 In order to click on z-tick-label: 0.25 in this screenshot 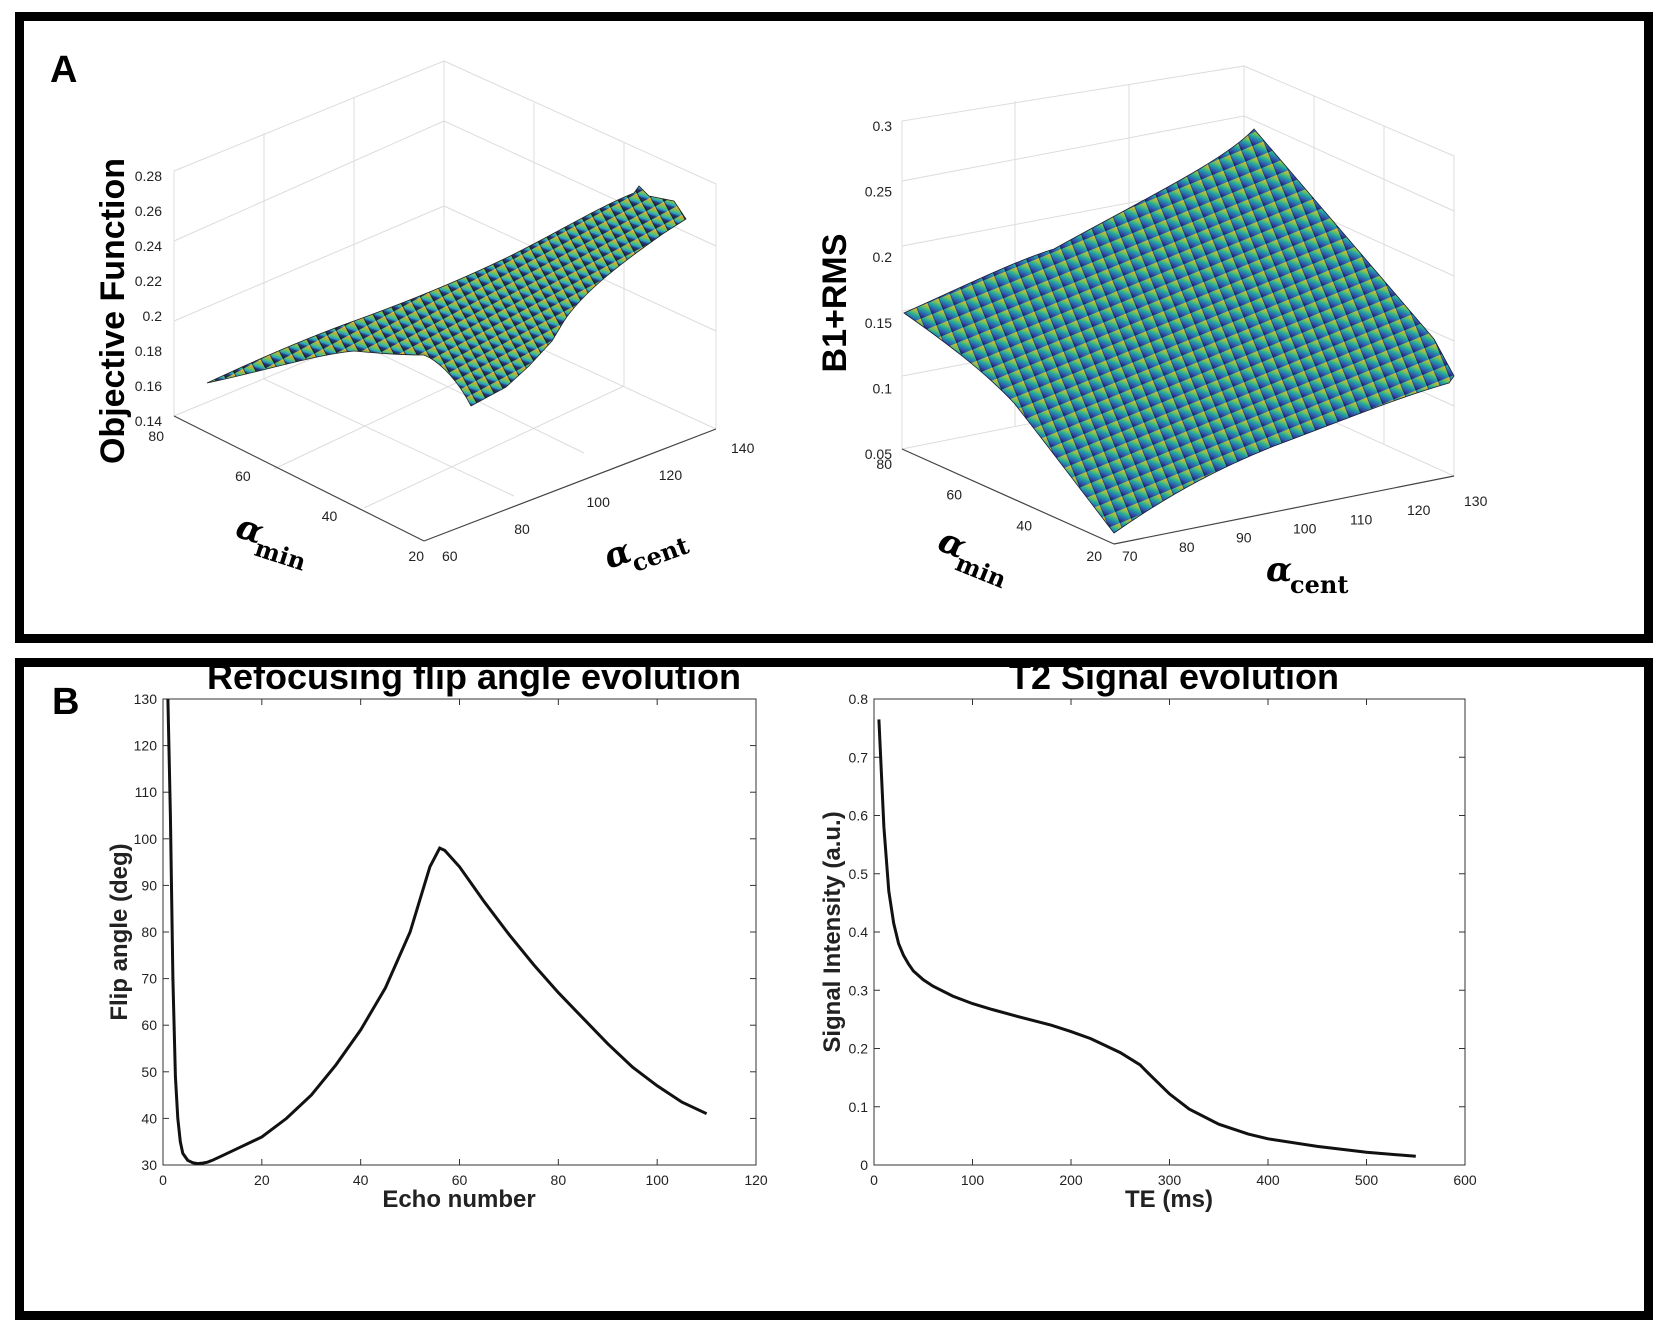, I will do `click(878, 192)`.